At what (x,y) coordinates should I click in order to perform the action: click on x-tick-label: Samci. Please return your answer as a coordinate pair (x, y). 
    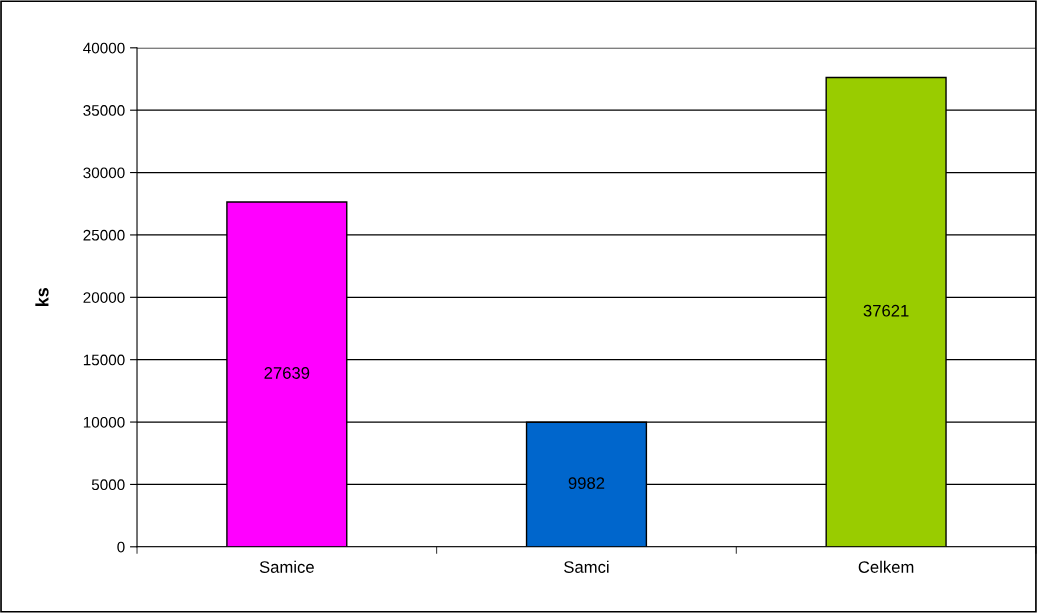
    Looking at the image, I should click on (586, 566).